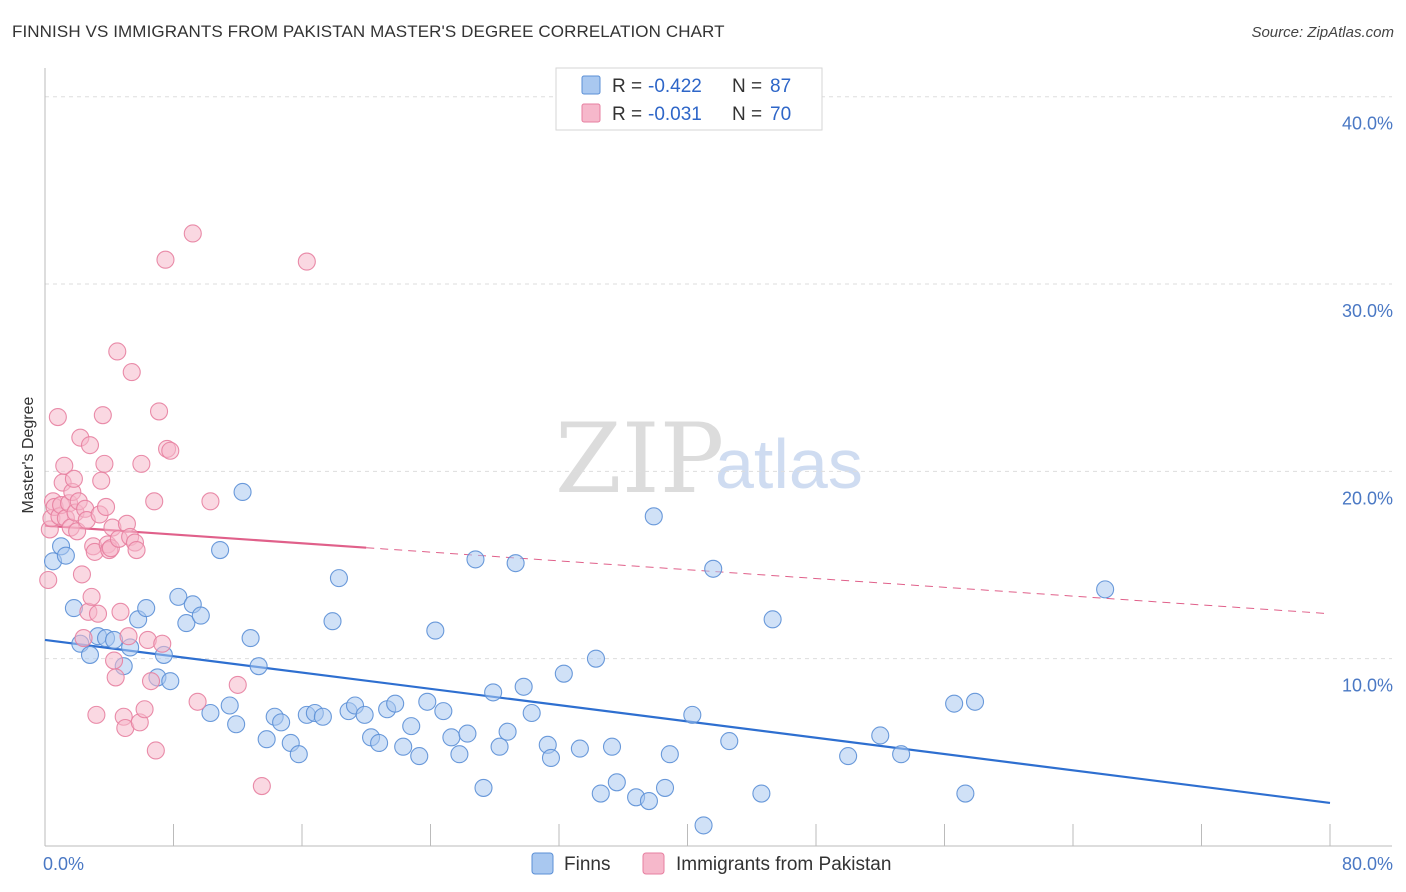 The height and width of the screenshot is (892, 1406). What do you see at coordinates (747, 86) in the screenshot?
I see `legend-n-label-finns: N =` at bounding box center [747, 86].